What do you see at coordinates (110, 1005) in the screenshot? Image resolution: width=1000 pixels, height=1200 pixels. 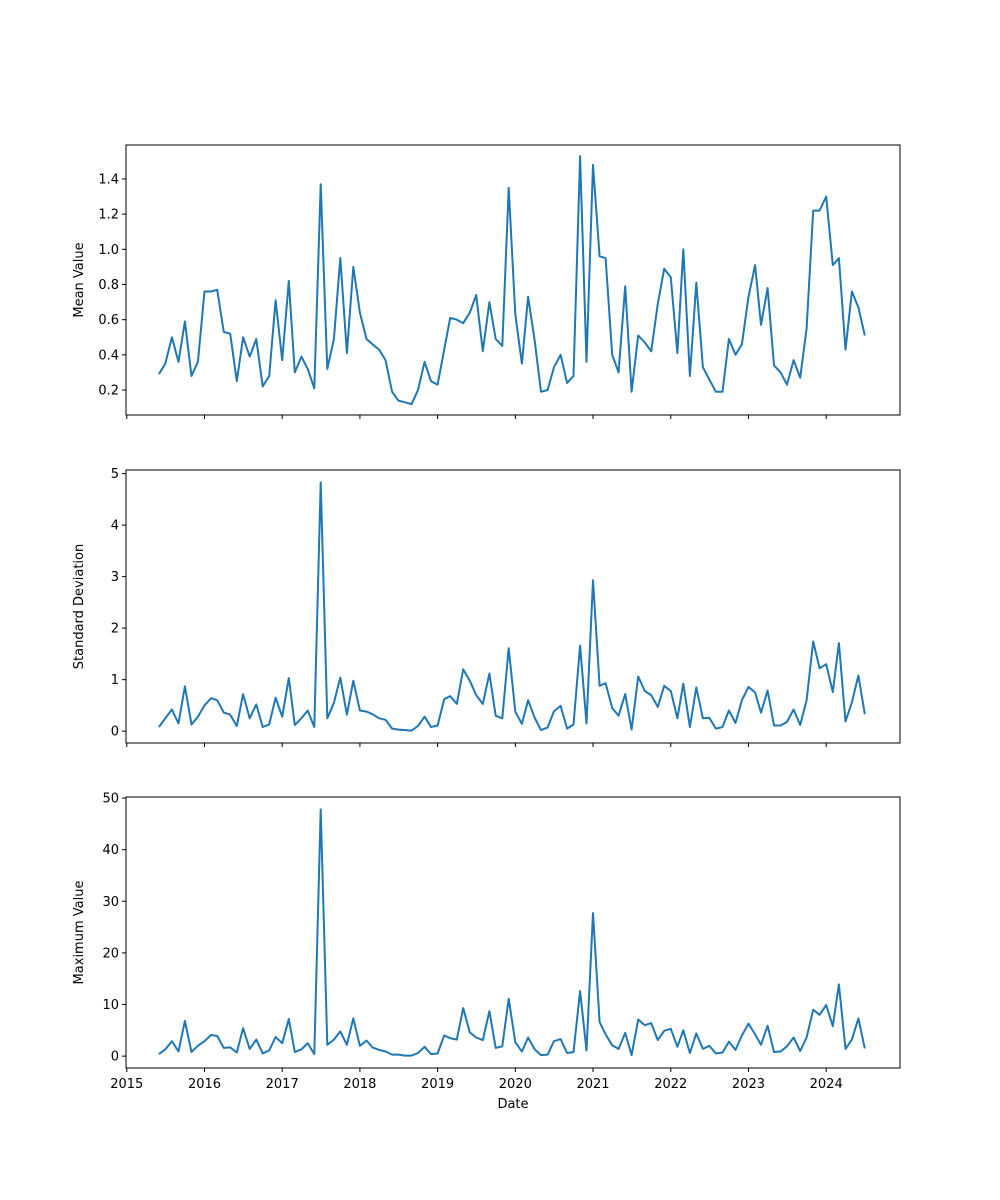 I see `y-tick-label: 10` at bounding box center [110, 1005].